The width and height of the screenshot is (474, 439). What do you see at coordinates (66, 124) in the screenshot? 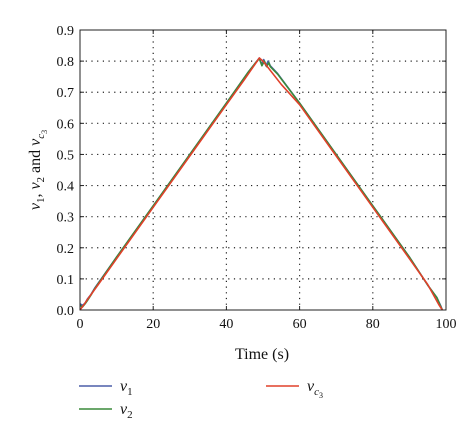
I see `y-tick-label: 0.6` at bounding box center [66, 124].